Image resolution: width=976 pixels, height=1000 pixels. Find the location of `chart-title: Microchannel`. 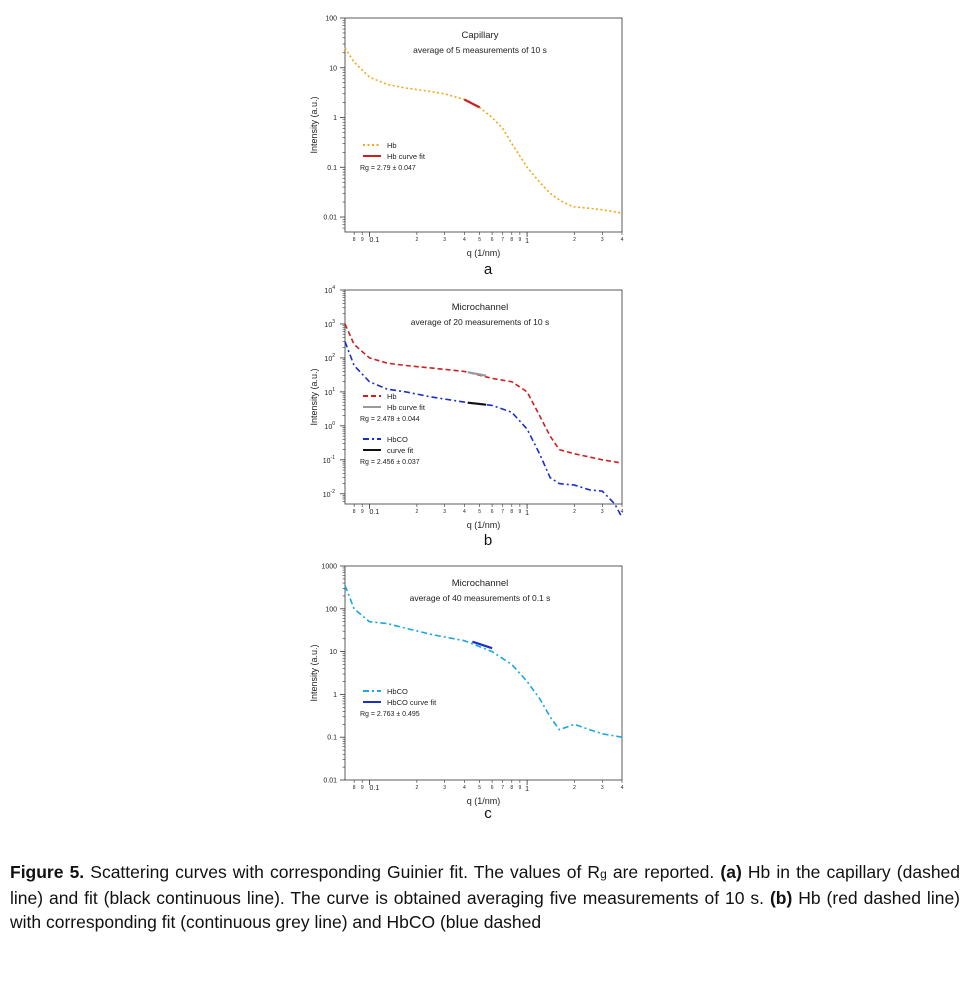

chart-title: Microchannel is located at coordinates (480, 583).